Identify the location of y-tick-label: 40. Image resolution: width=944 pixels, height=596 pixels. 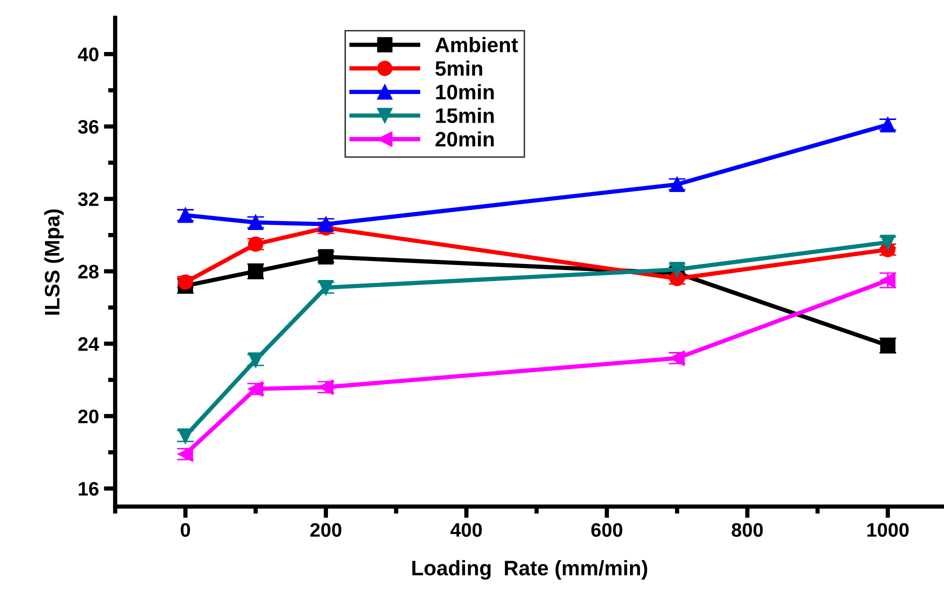
(88, 55).